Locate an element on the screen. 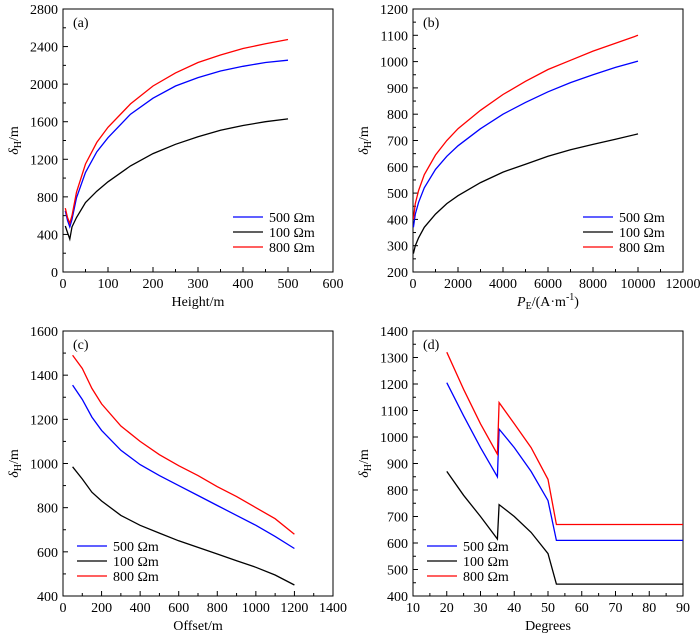  y-tick-label: 1100 is located at coordinates (394, 412).